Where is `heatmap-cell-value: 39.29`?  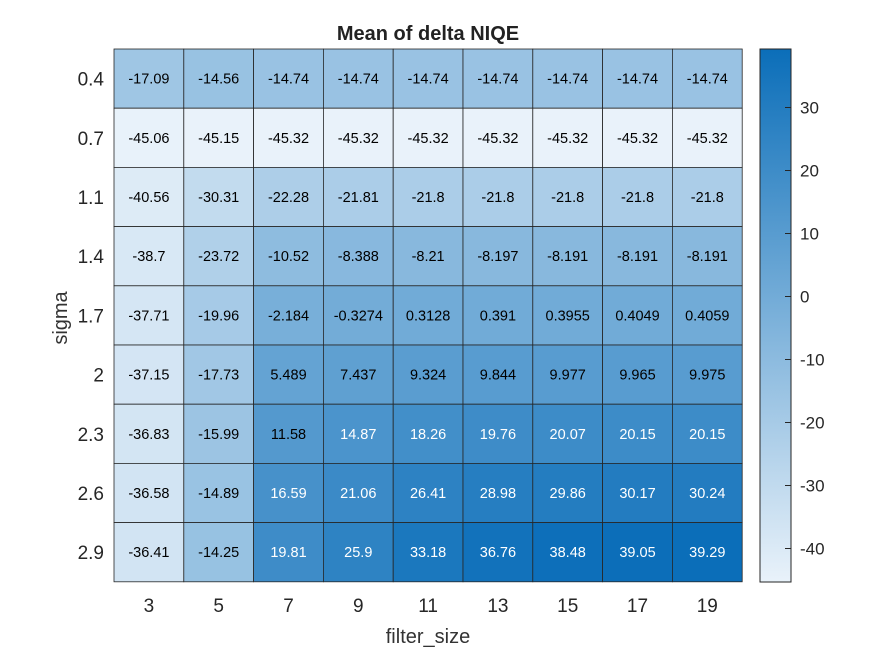
heatmap-cell-value: 39.29 is located at coordinates (707, 553).